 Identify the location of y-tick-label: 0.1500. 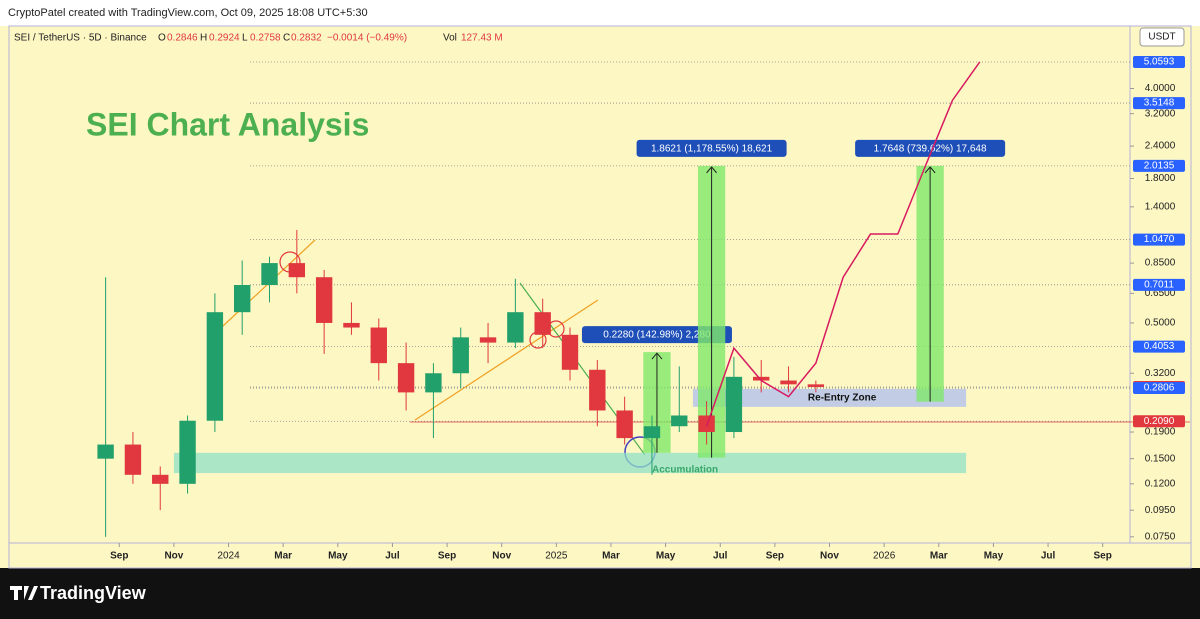
(1160, 458).